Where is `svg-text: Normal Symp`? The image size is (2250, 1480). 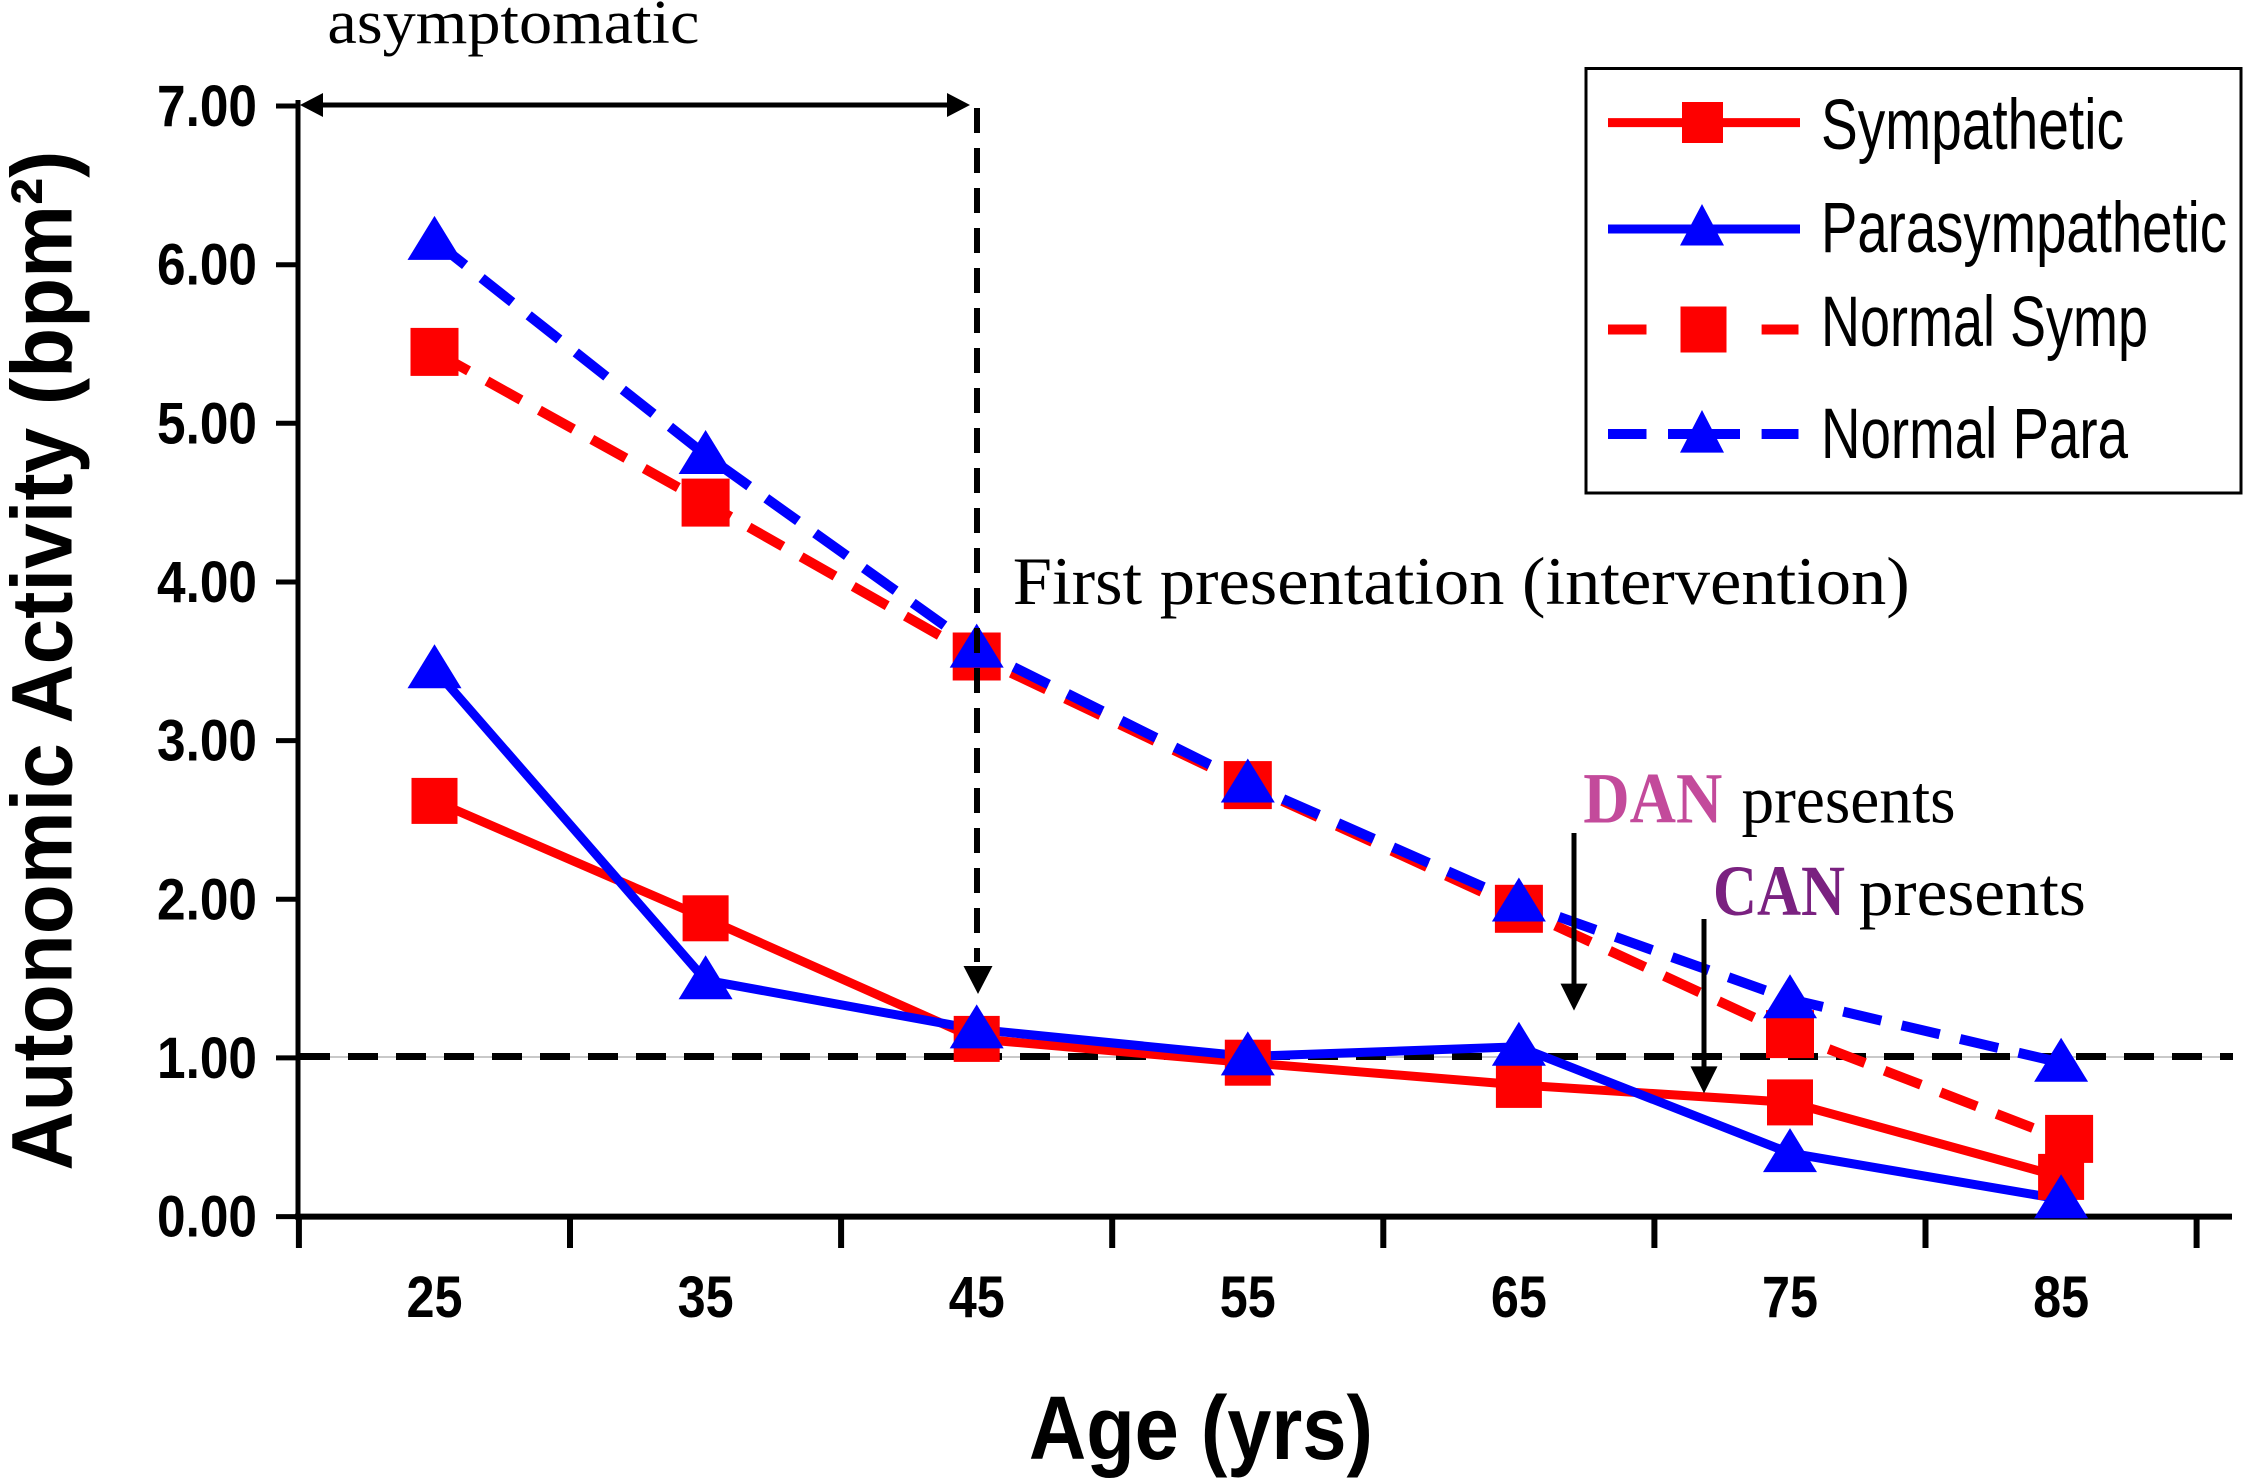
svg-text: Normal Symp is located at coordinates (1984, 322).